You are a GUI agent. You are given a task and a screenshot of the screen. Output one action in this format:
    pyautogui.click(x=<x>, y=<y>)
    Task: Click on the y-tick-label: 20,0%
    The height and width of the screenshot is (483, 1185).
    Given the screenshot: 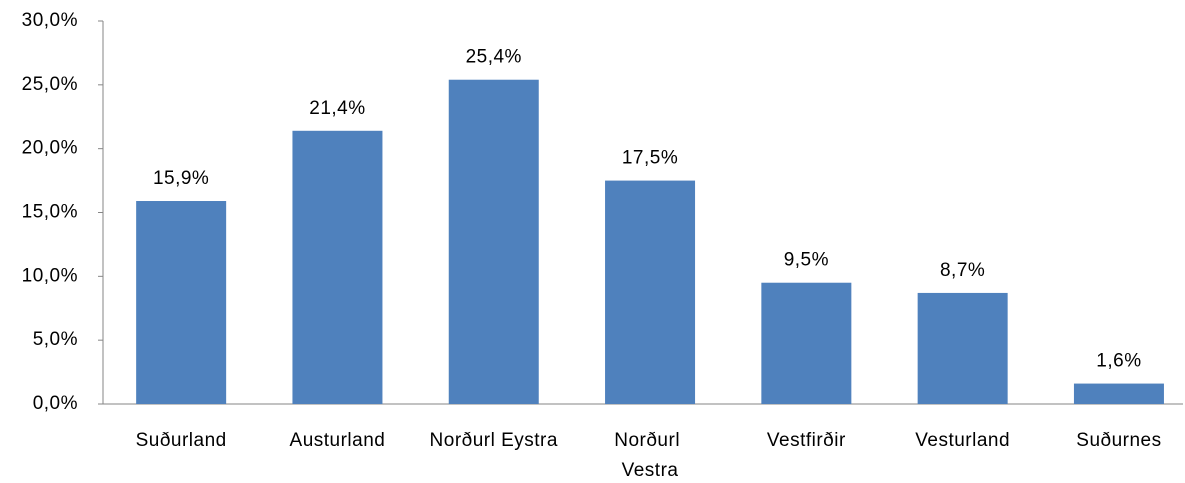 What is the action you would take?
    pyautogui.click(x=50, y=148)
    